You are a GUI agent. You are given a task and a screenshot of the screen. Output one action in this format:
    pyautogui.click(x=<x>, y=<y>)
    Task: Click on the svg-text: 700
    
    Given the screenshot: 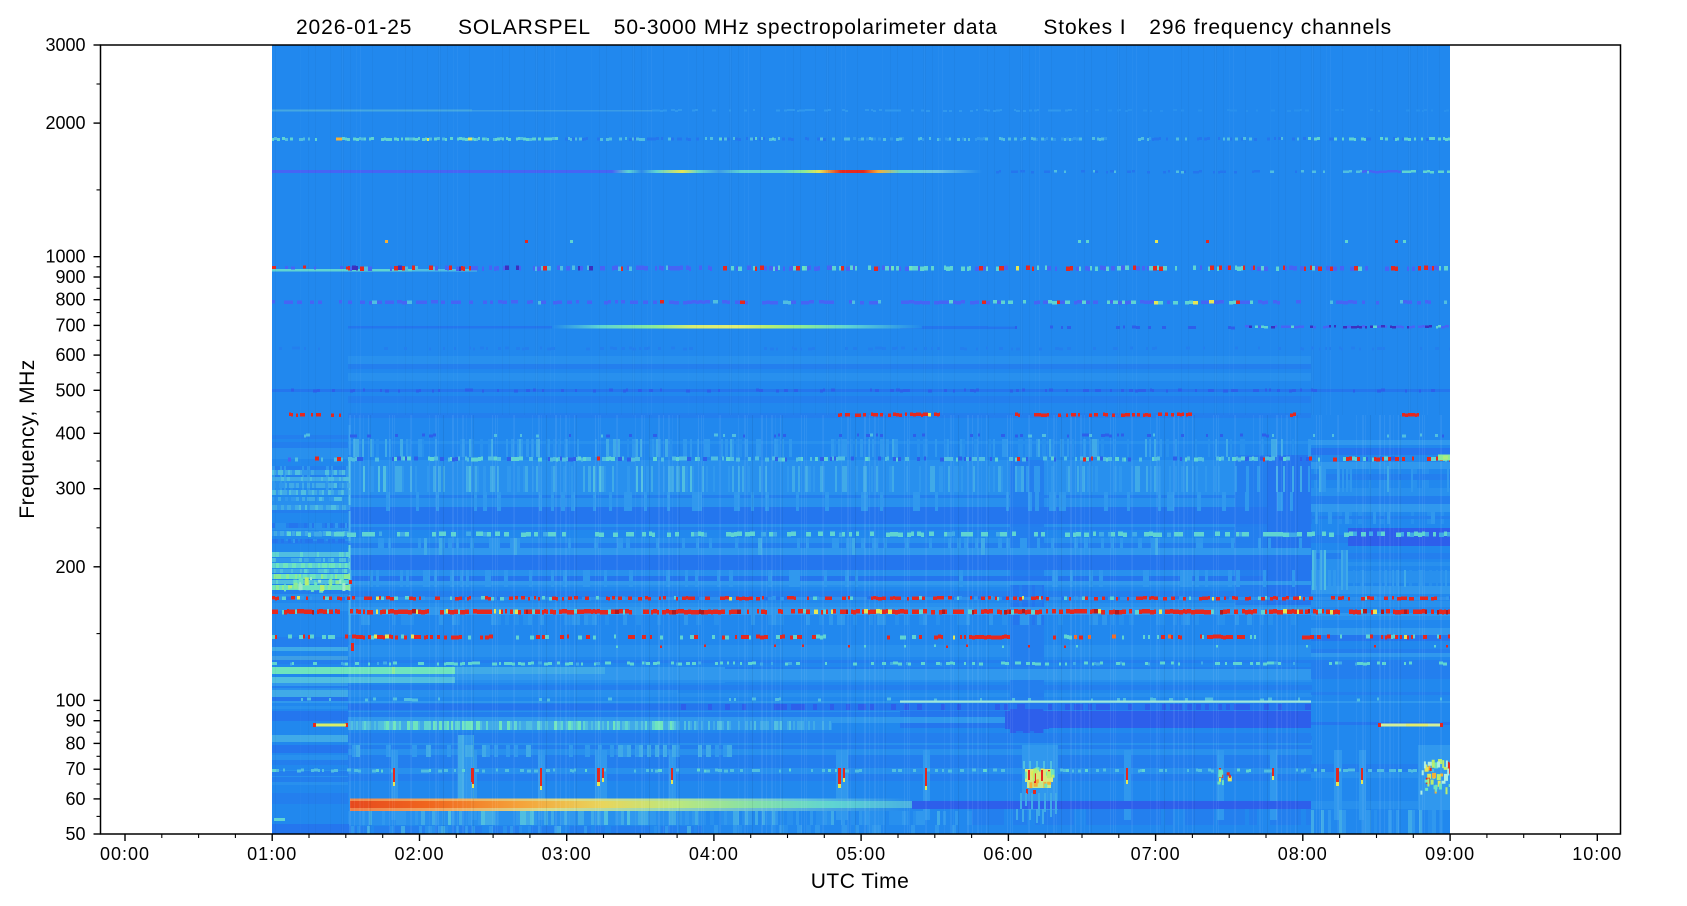 What is the action you would take?
    pyautogui.click(x=70, y=325)
    